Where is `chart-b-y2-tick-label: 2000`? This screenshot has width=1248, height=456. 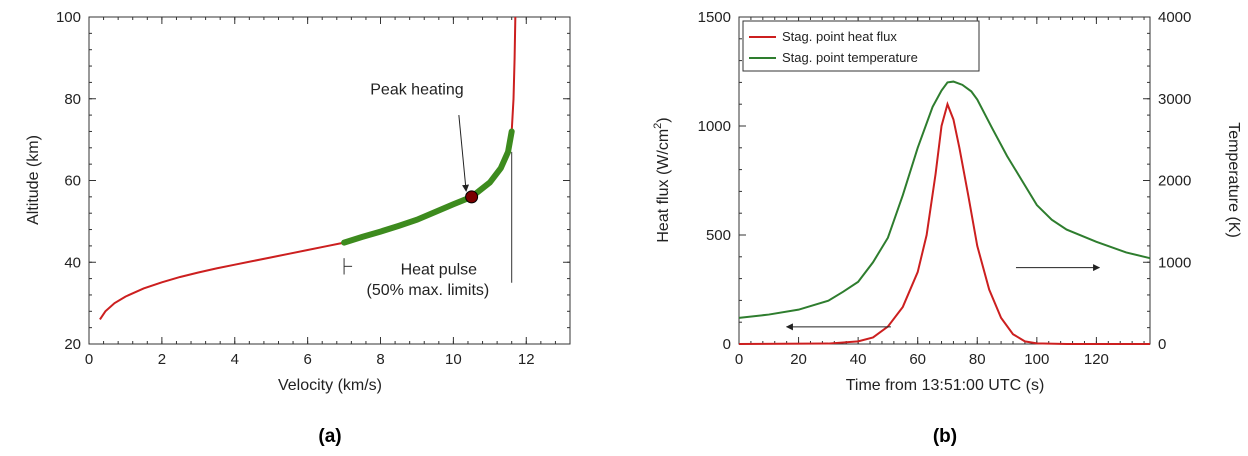 chart-b-y2-tick-label: 2000 is located at coordinates (1174, 181).